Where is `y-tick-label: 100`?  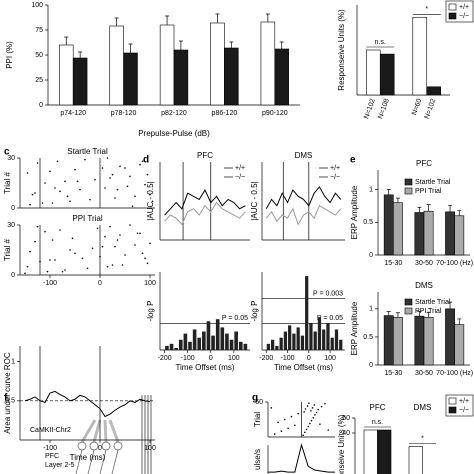 y-tick-label: 100 is located at coordinates (37, 5).